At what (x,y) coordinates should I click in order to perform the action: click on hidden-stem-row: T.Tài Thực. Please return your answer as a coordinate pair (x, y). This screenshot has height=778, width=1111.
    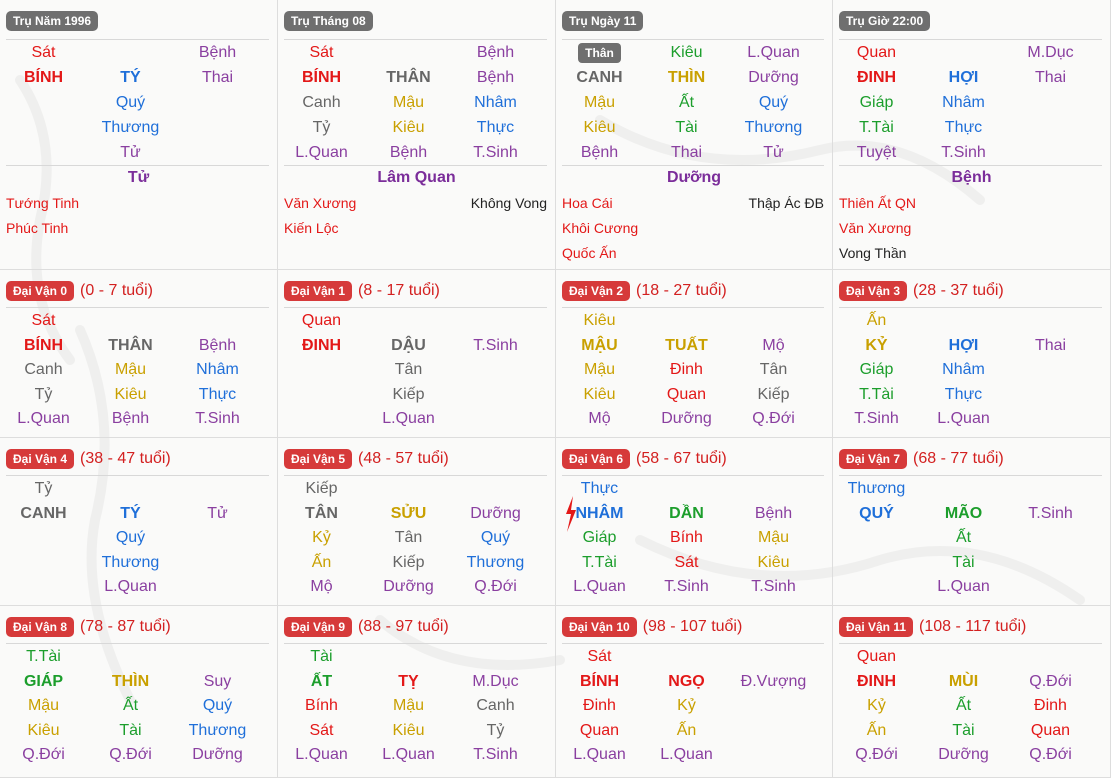
    Looking at the image, I should click on (971, 128).